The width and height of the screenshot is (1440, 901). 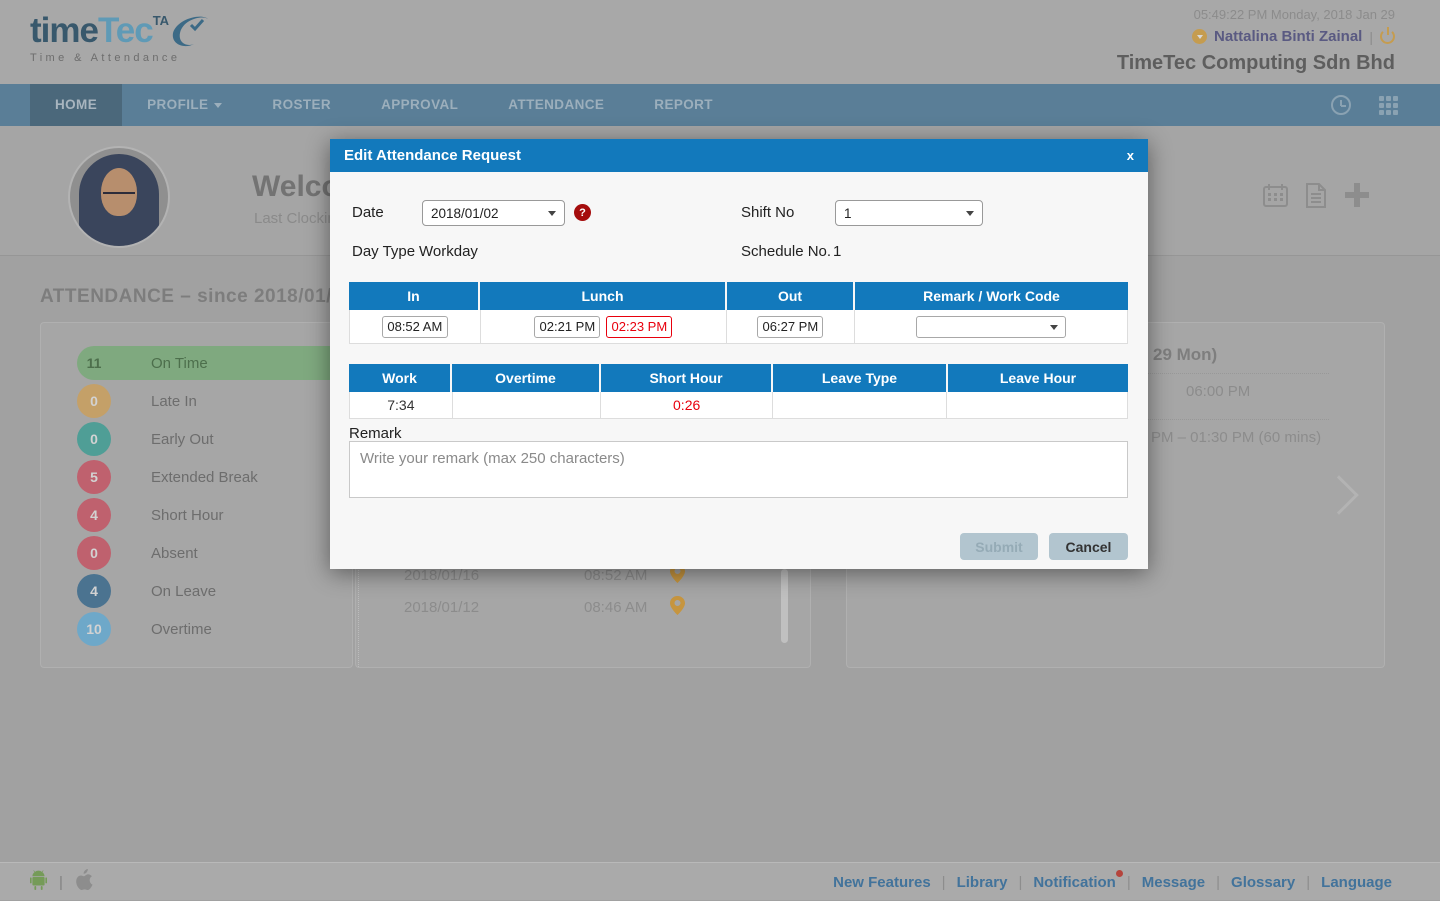 What do you see at coordinates (999, 546) in the screenshot?
I see `submit-button: Submit` at bounding box center [999, 546].